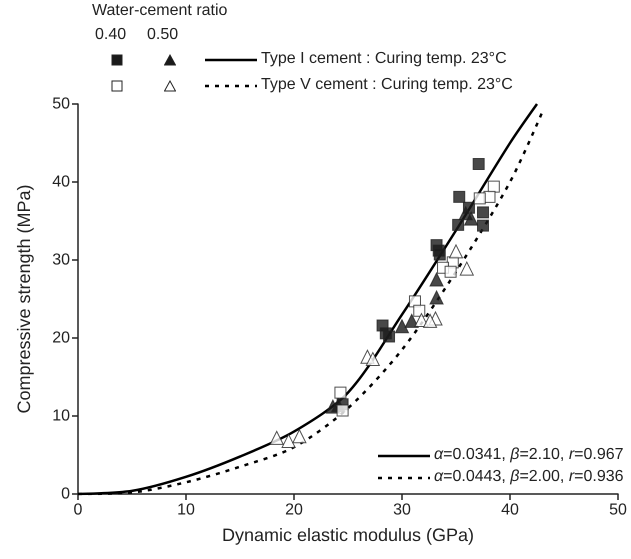  Describe the element at coordinates (186, 510) in the screenshot. I see `x-tick-label: 10` at that location.